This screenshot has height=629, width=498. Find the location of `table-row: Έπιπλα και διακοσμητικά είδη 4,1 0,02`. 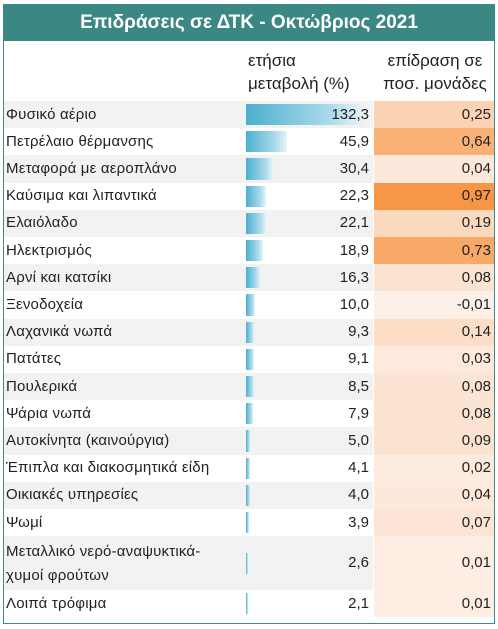

table-row: Έπιπλα και διακοσμητικά είδη 4,1 0,02 is located at coordinates (249, 468).